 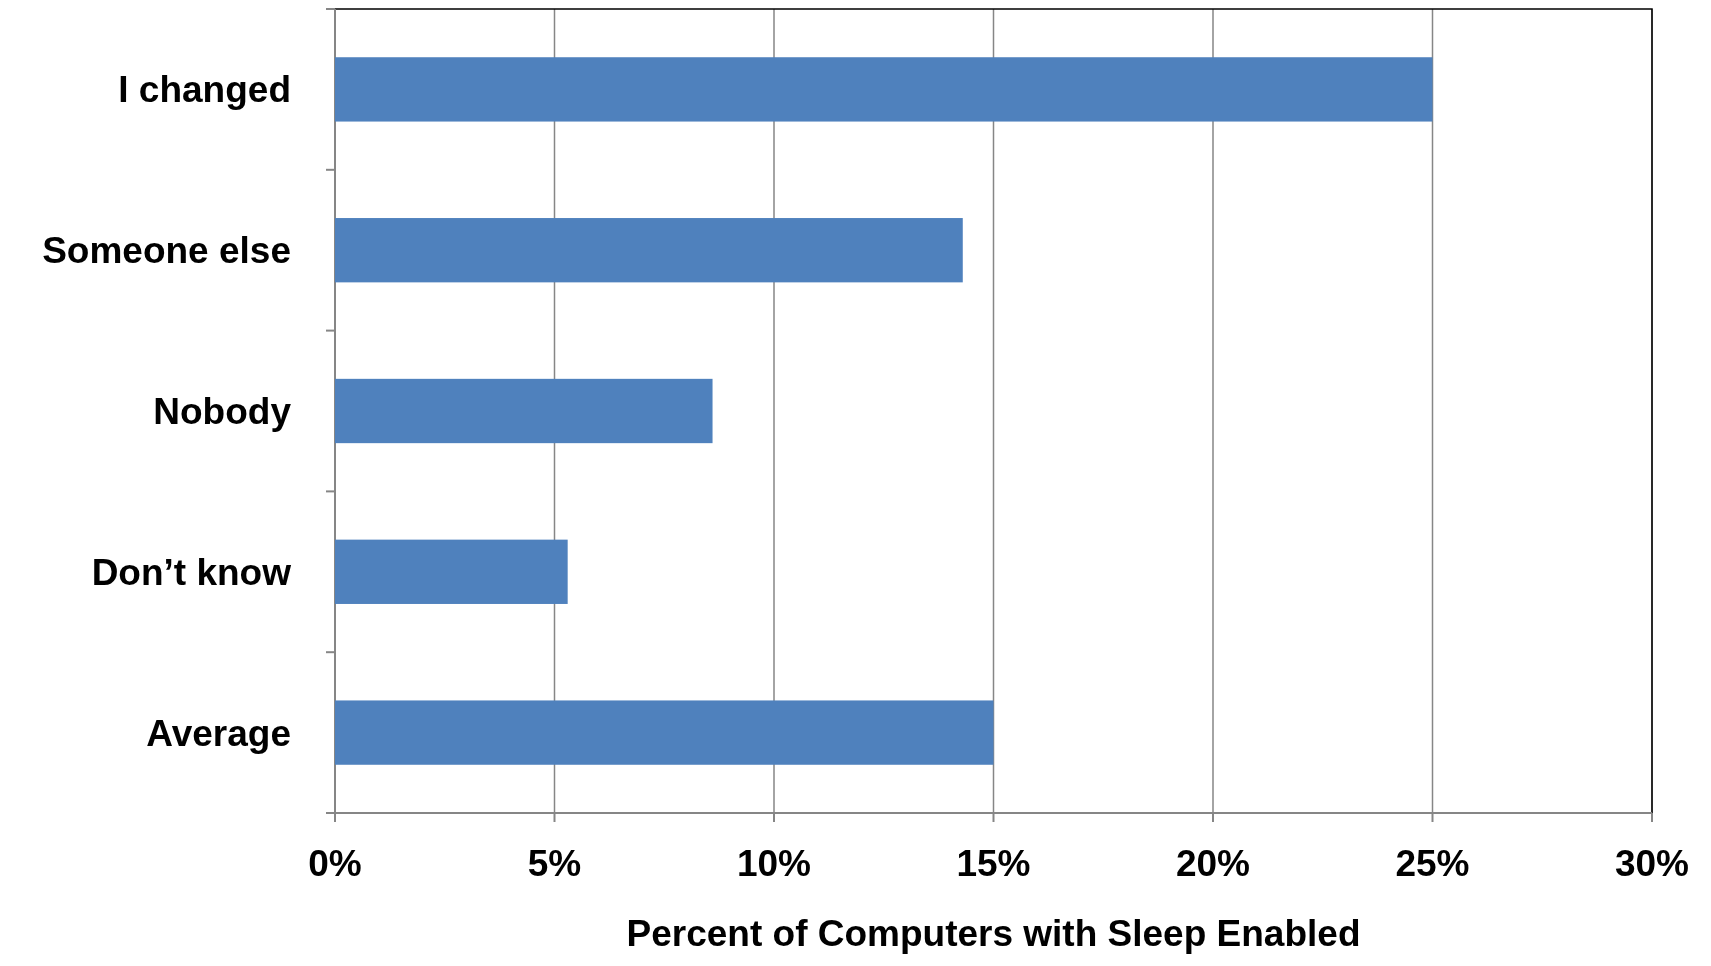 What do you see at coordinates (1432, 863) in the screenshot?
I see `x-tick-label: 25%` at bounding box center [1432, 863].